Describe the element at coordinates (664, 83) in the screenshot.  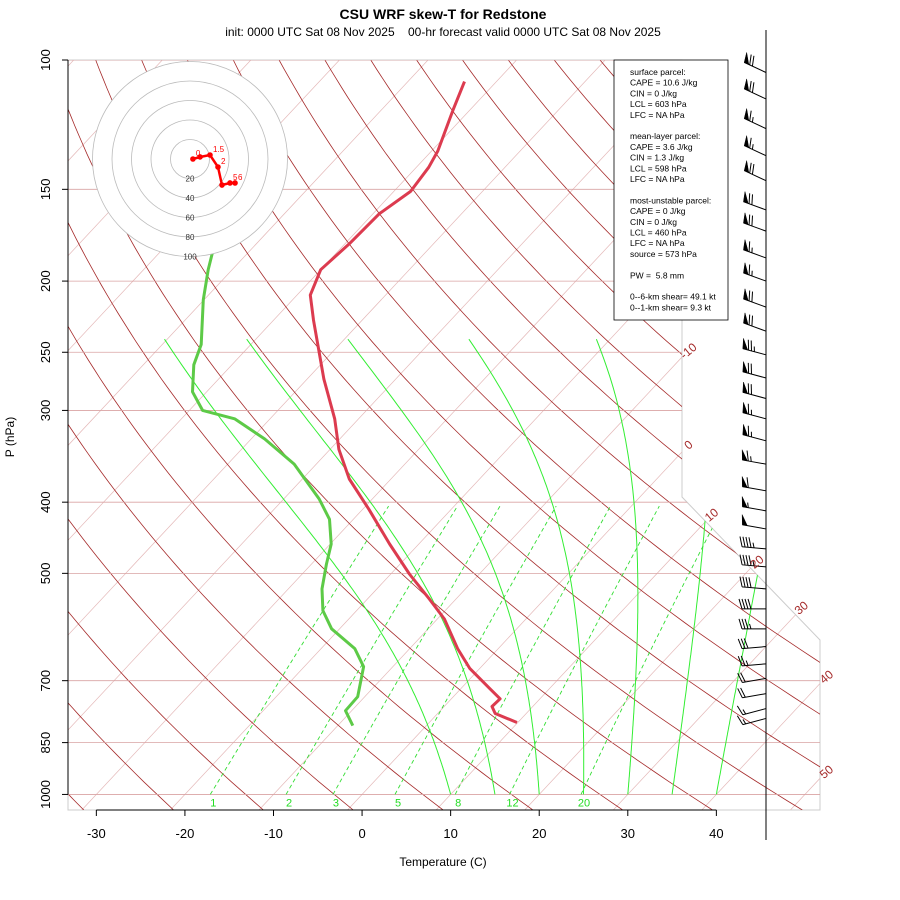
I see `info-text: CAPE = 10.6 J/kg` at that location.